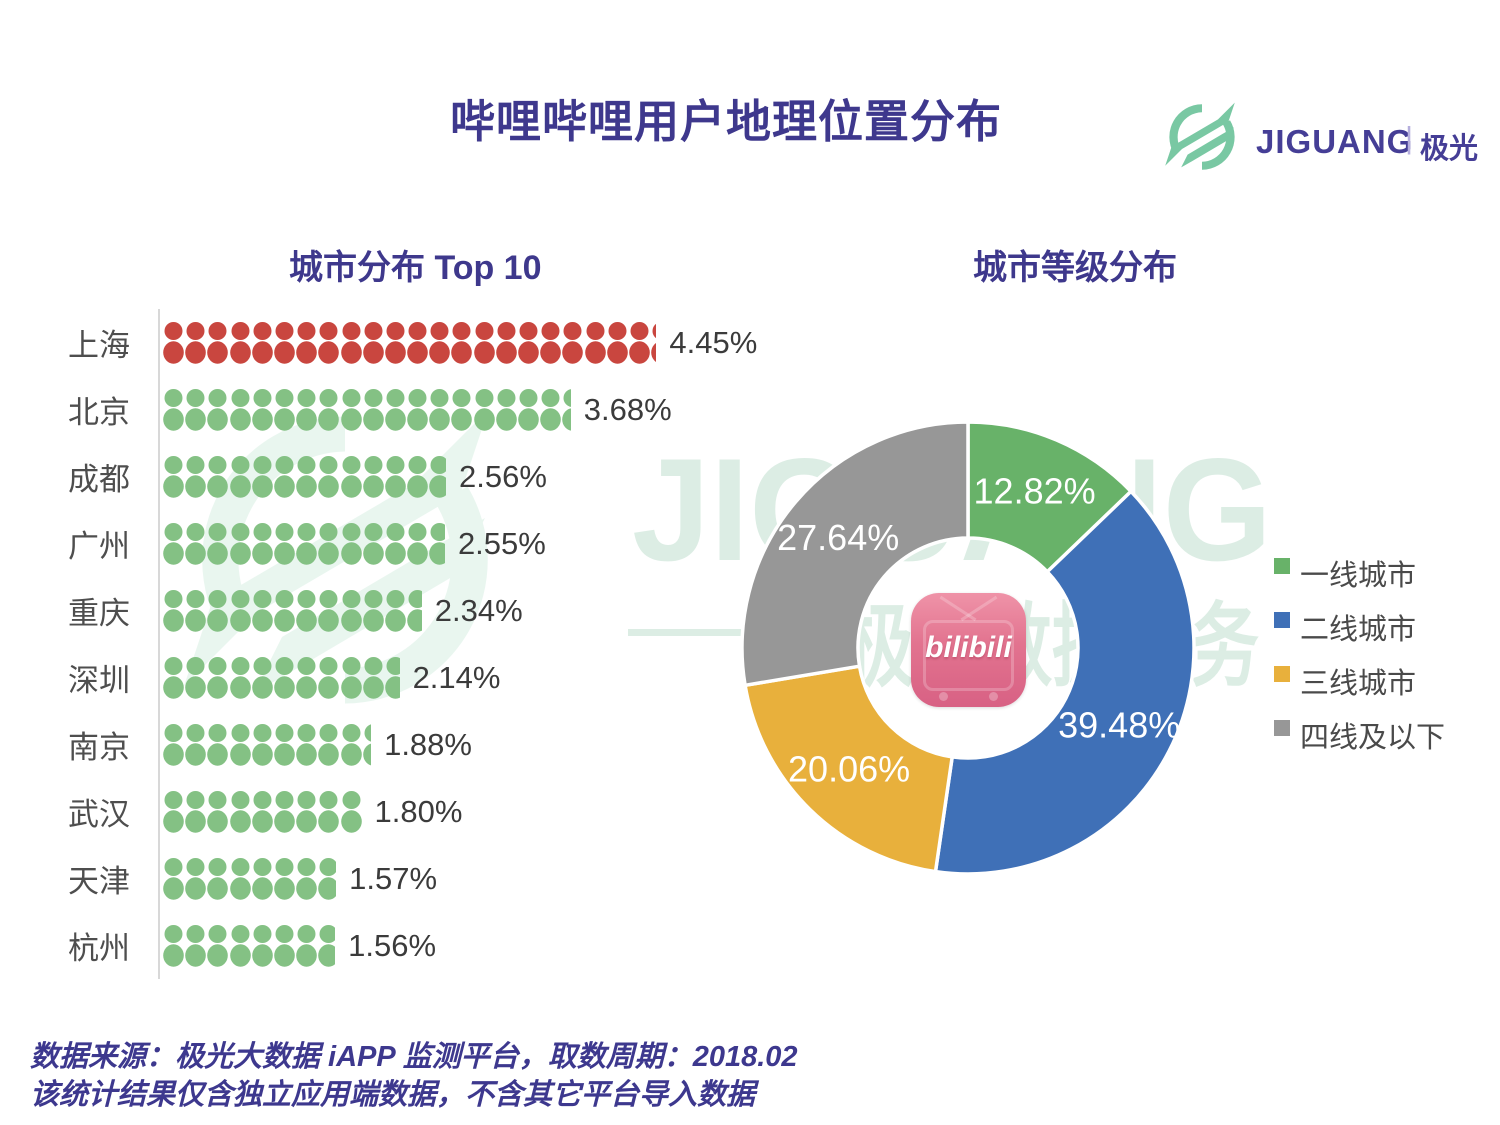  What do you see at coordinates (99, 881) in the screenshot?
I see `category-label: 天津` at bounding box center [99, 881].